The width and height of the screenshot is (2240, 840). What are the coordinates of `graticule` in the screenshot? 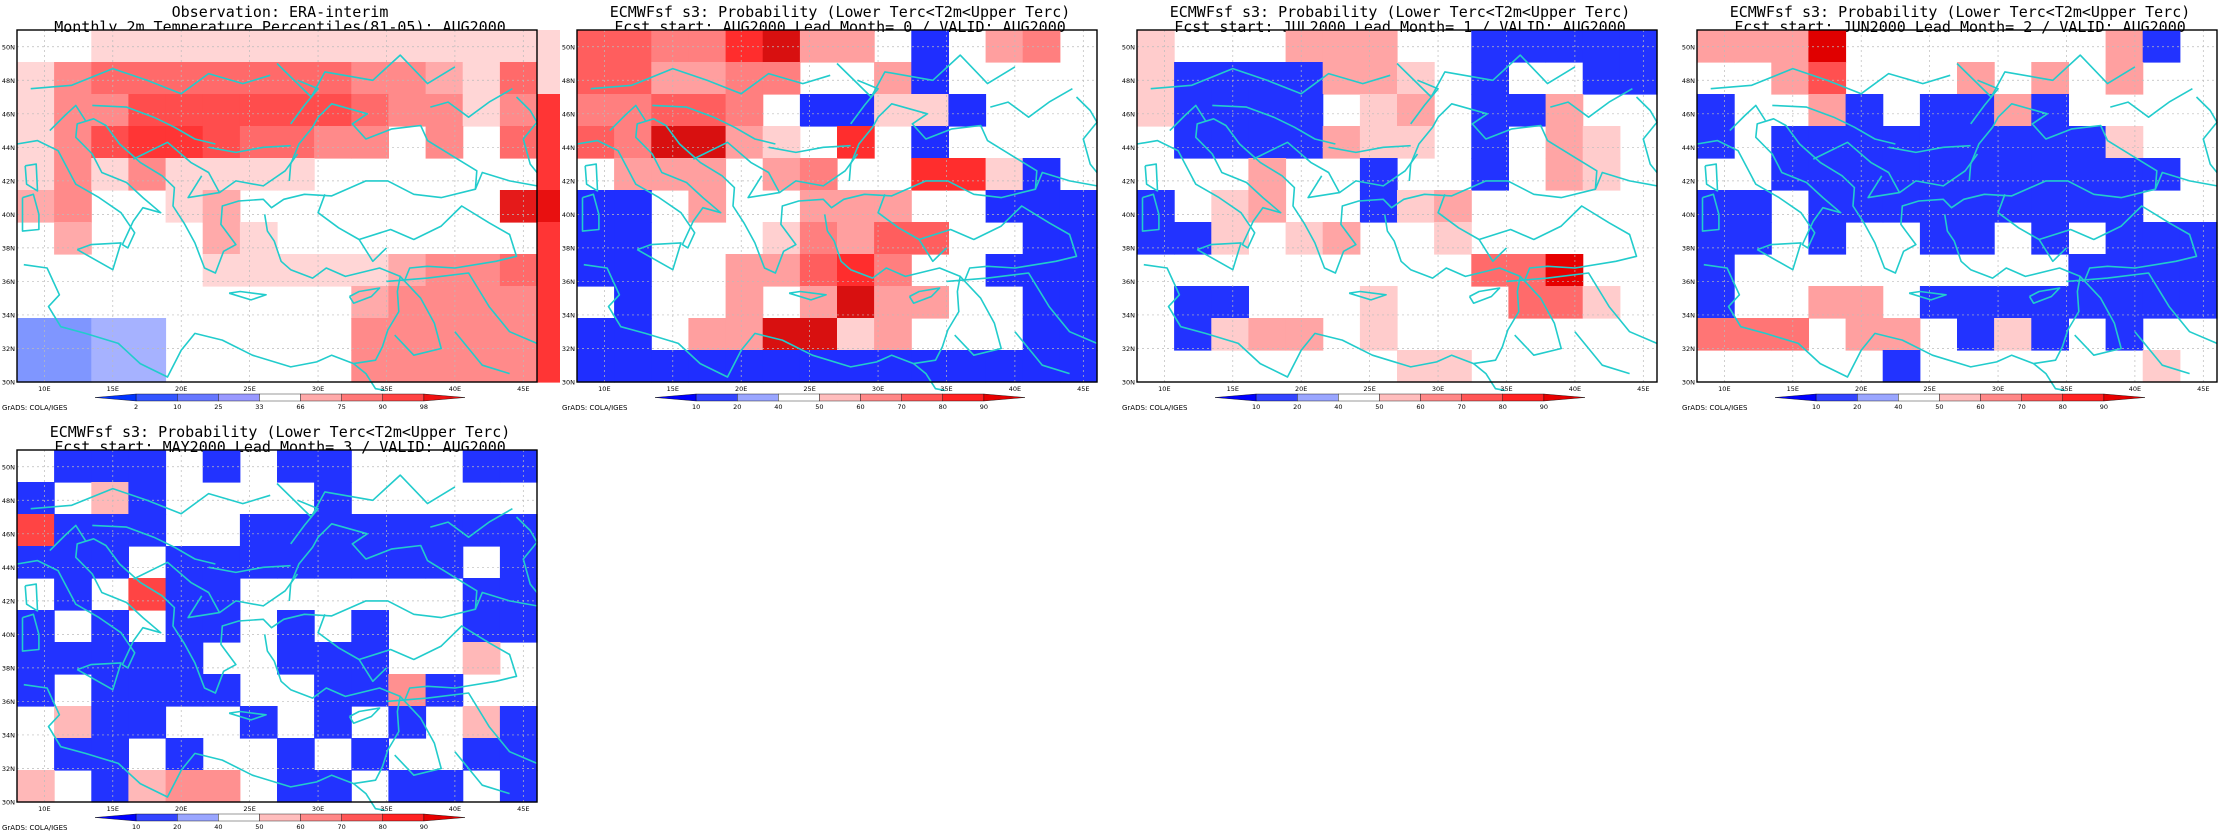 It's located at (277, 206).